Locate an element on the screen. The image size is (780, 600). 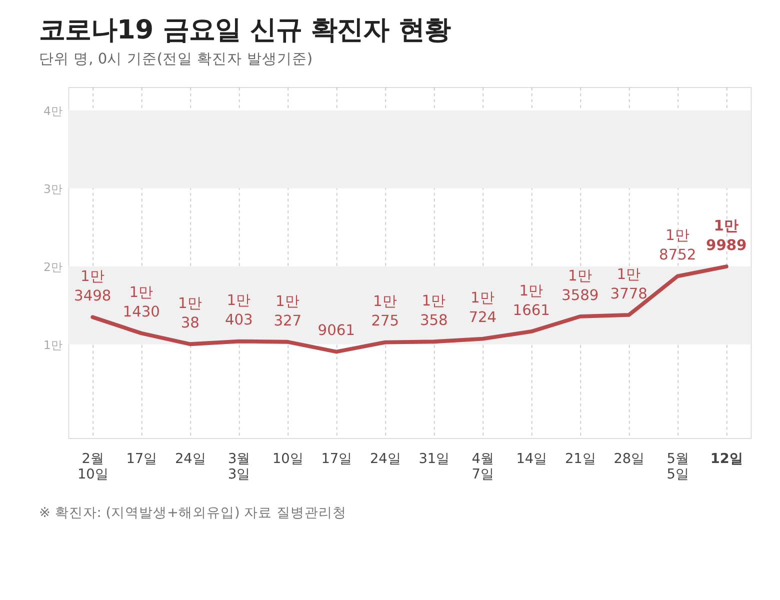
x-tick-label: 2월 10일 is located at coordinates (93, 466).